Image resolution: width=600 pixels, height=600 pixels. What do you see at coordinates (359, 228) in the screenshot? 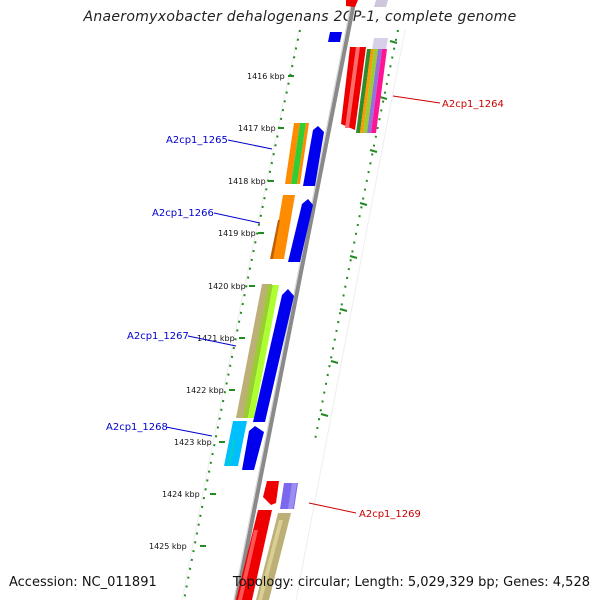
I see `reverse-strand-ticks` at bounding box center [359, 228].